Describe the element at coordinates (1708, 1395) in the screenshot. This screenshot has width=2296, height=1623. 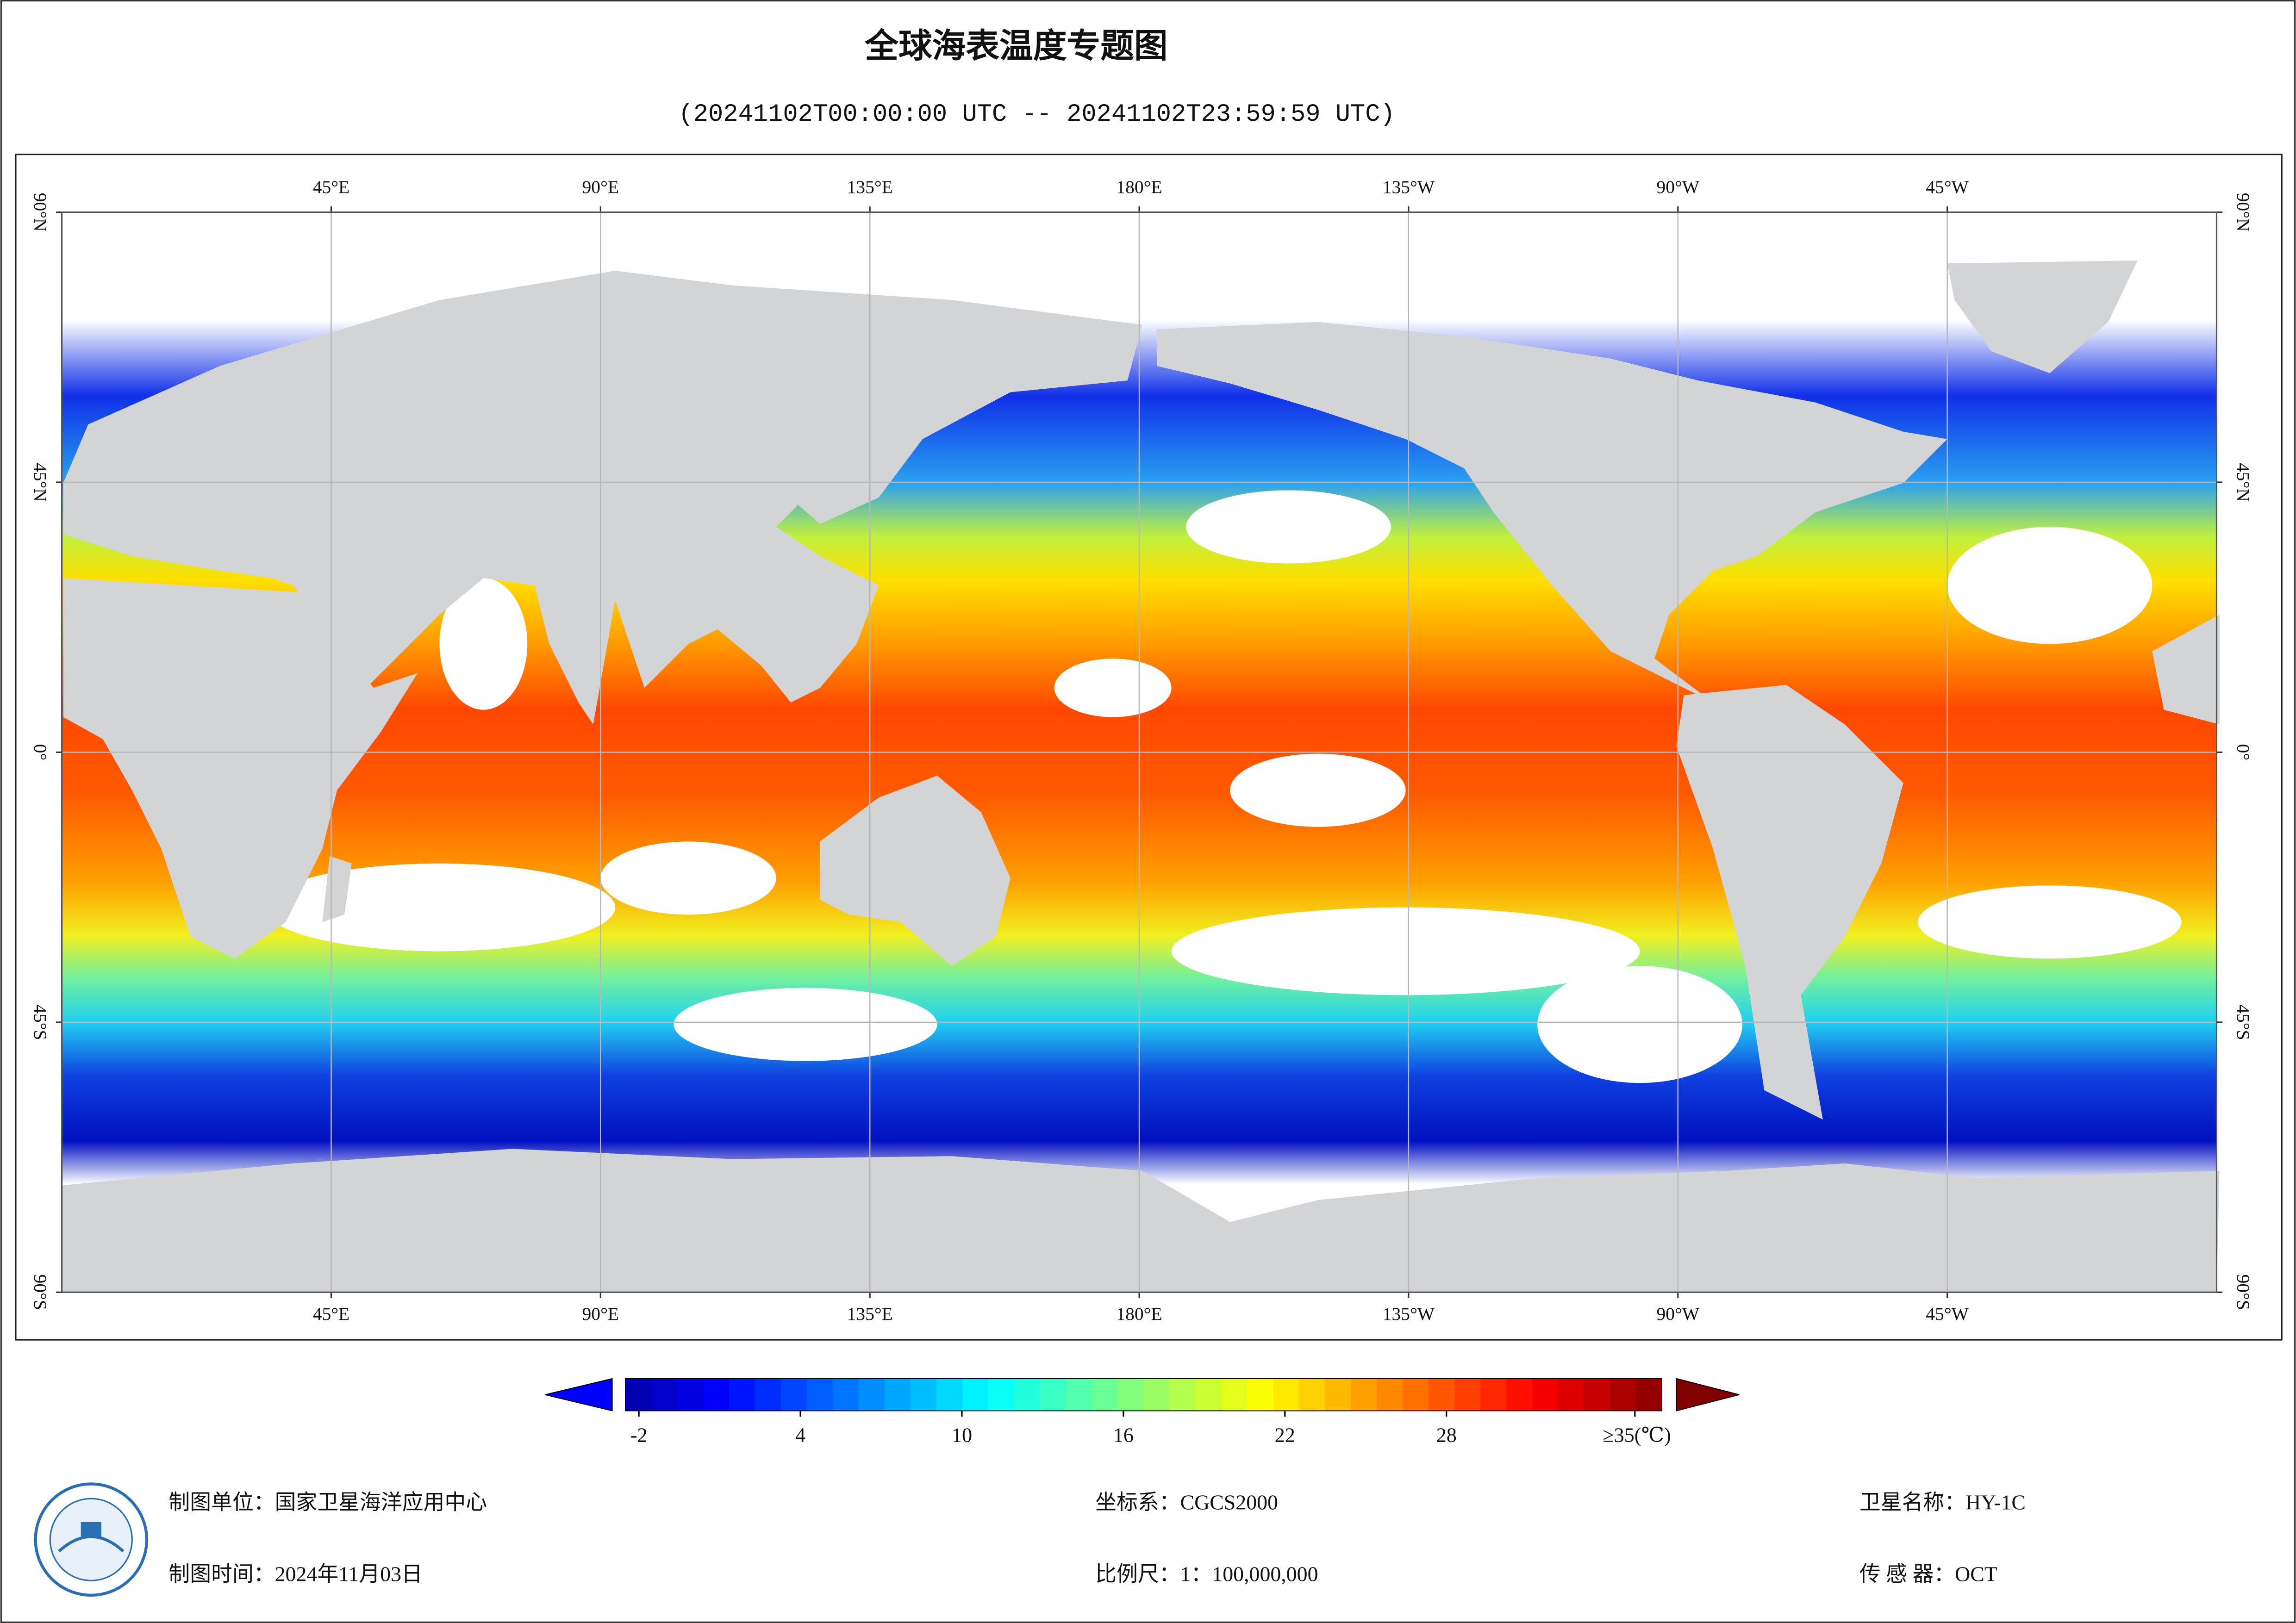
I see `colorbar-high-arrow` at that location.